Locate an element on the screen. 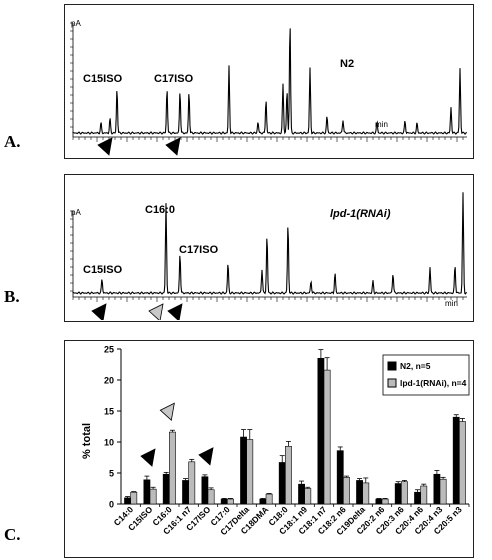 Image resolution: width=492 pixels, height=560 pixels. panel-letter-b: B. is located at coordinates (12, 296).